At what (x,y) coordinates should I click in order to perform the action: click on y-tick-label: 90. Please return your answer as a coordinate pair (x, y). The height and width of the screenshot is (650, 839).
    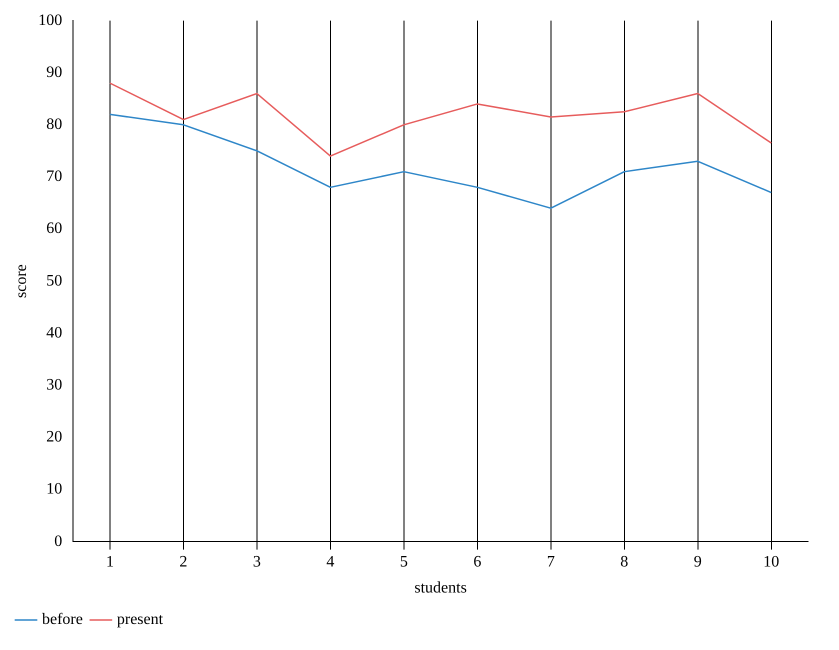
    Looking at the image, I should click on (54, 72).